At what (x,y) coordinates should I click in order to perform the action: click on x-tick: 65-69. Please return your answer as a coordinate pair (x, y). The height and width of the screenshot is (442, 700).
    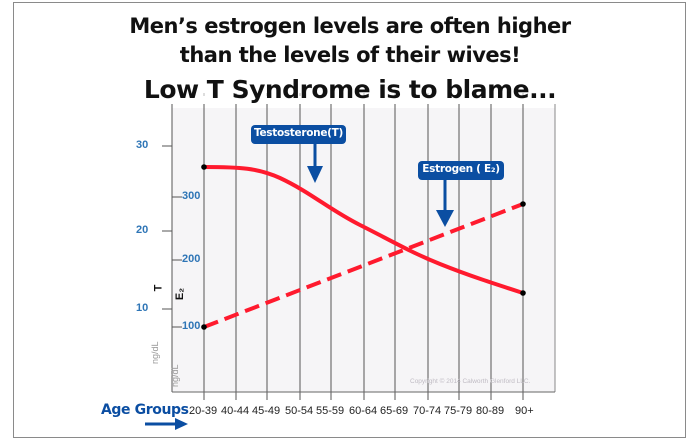
    Looking at the image, I should click on (394, 411).